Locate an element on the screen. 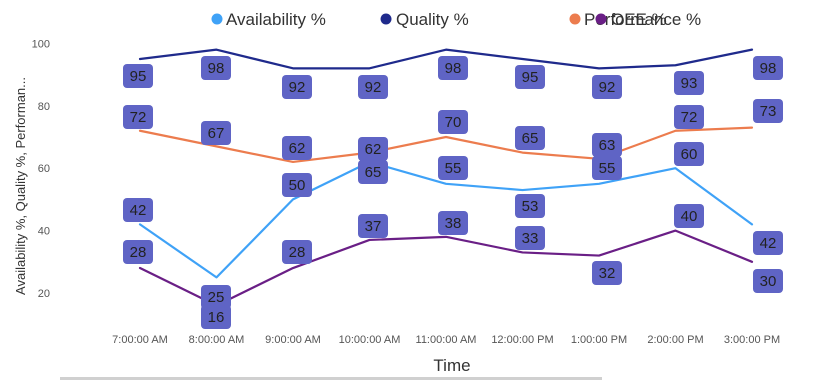  data-label-oee: 30 is located at coordinates (768, 281).